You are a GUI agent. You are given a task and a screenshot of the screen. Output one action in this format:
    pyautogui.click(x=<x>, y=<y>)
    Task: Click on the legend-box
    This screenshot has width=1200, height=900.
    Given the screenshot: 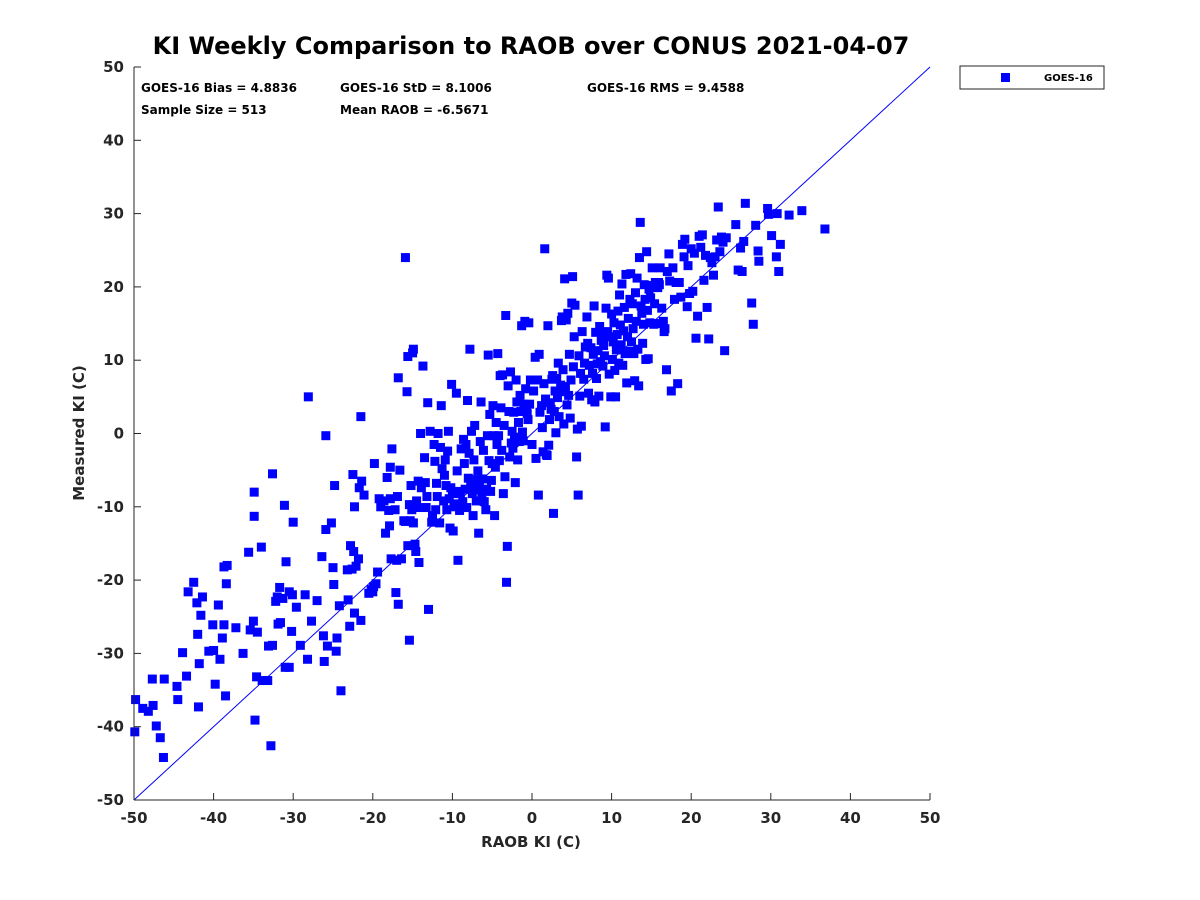 What is the action you would take?
    pyautogui.click(x=1032, y=77)
    